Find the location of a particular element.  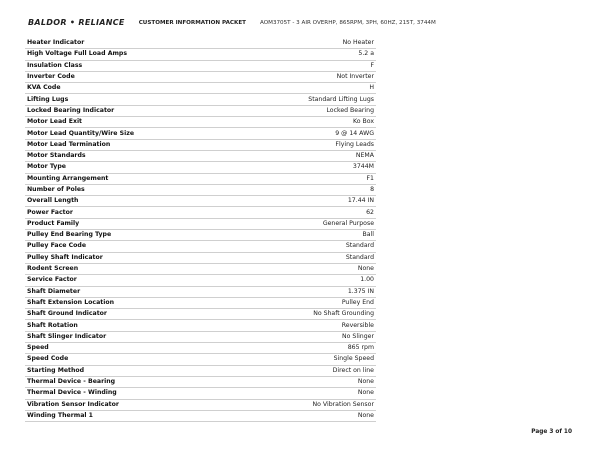

spec-label: Thermal Device - Bearing is located at coordinates (133, 382).